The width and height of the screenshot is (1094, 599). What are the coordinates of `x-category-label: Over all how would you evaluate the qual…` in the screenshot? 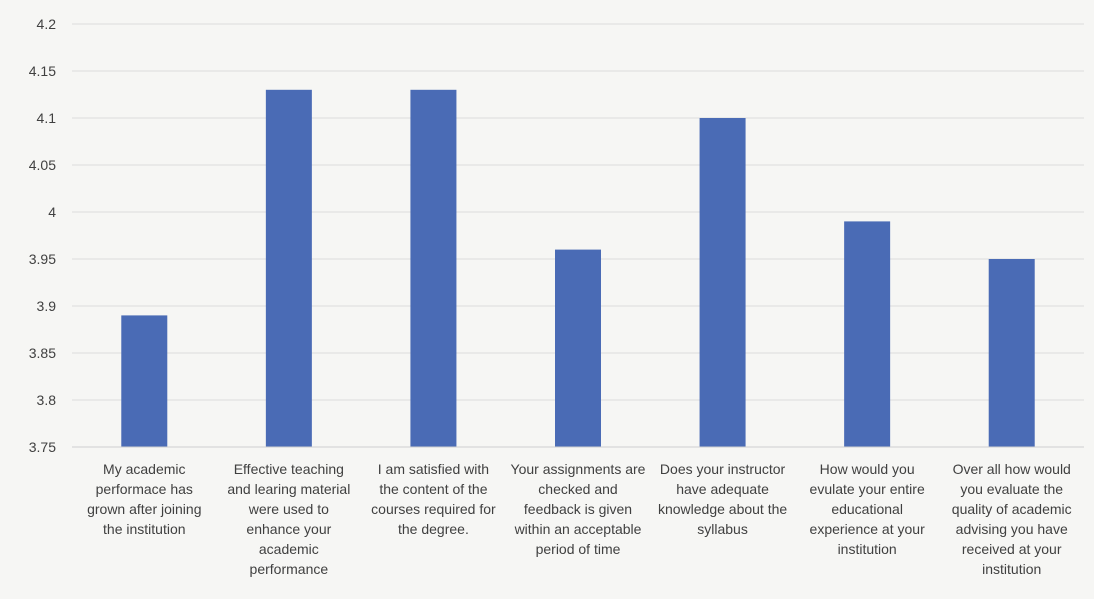 It's located at (1011, 519).